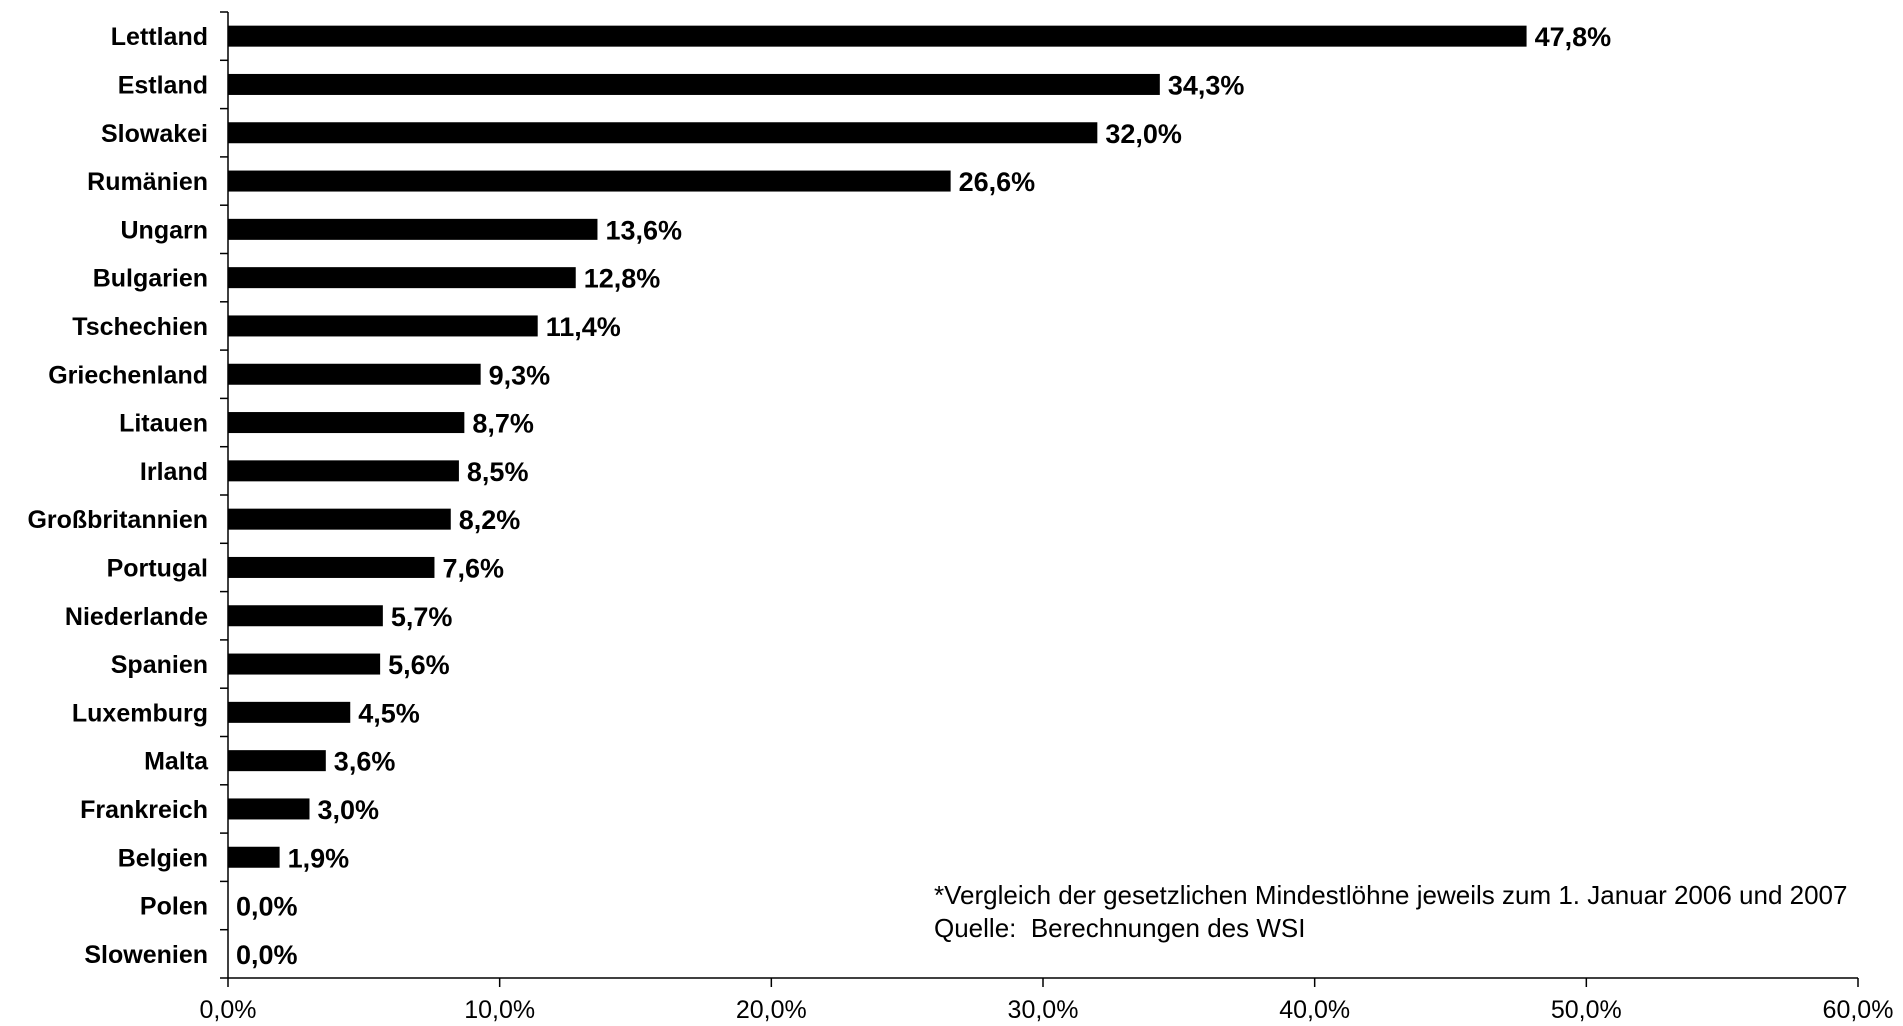  Describe the element at coordinates (117, 520) in the screenshot. I see `category-label: Großbritannien` at that location.